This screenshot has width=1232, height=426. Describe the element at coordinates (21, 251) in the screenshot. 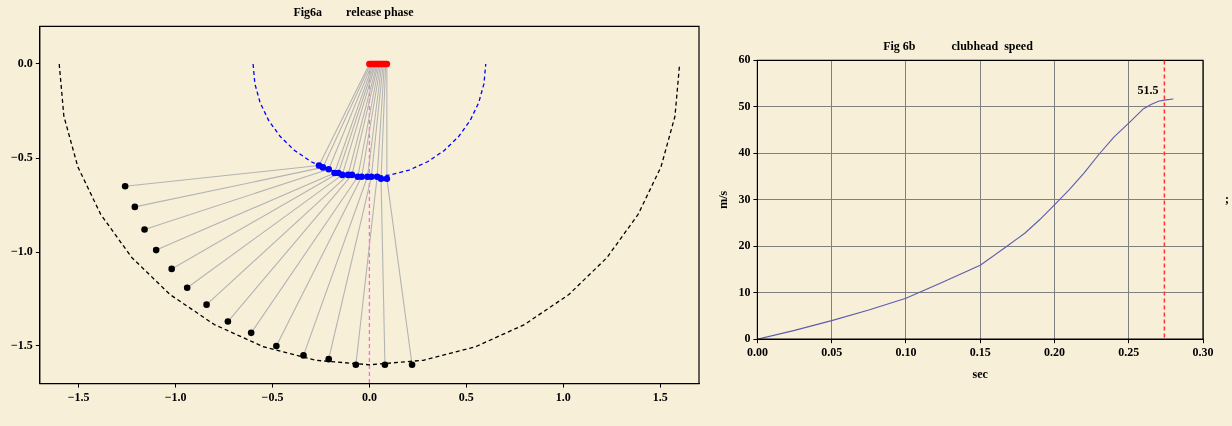

I see `y-tick-label: −1.0` at that location.